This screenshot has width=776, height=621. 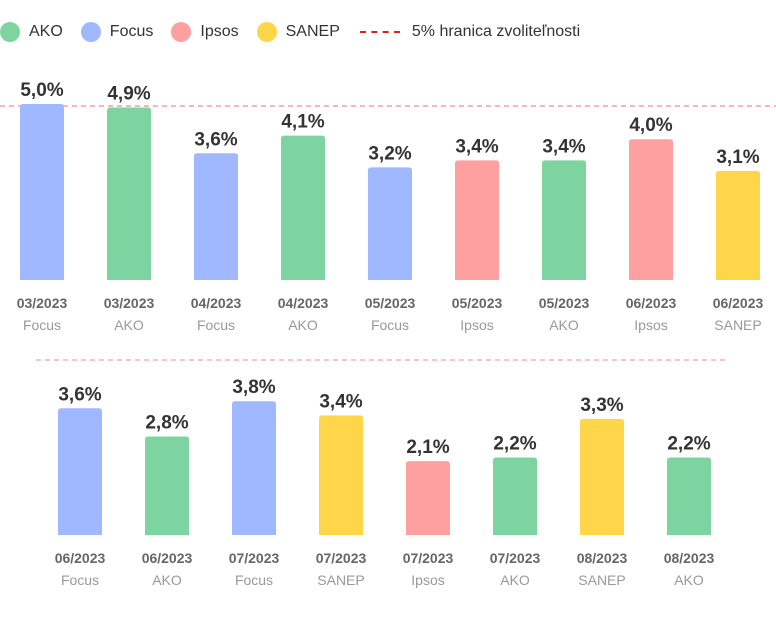 What do you see at coordinates (266, 32) in the screenshot?
I see `legend-swatch-sanep` at bounding box center [266, 32].